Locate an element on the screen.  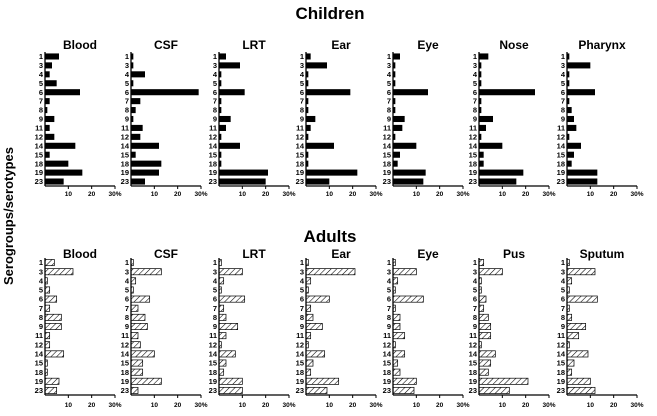
panel-title: Sputum is located at coordinates (602, 254).